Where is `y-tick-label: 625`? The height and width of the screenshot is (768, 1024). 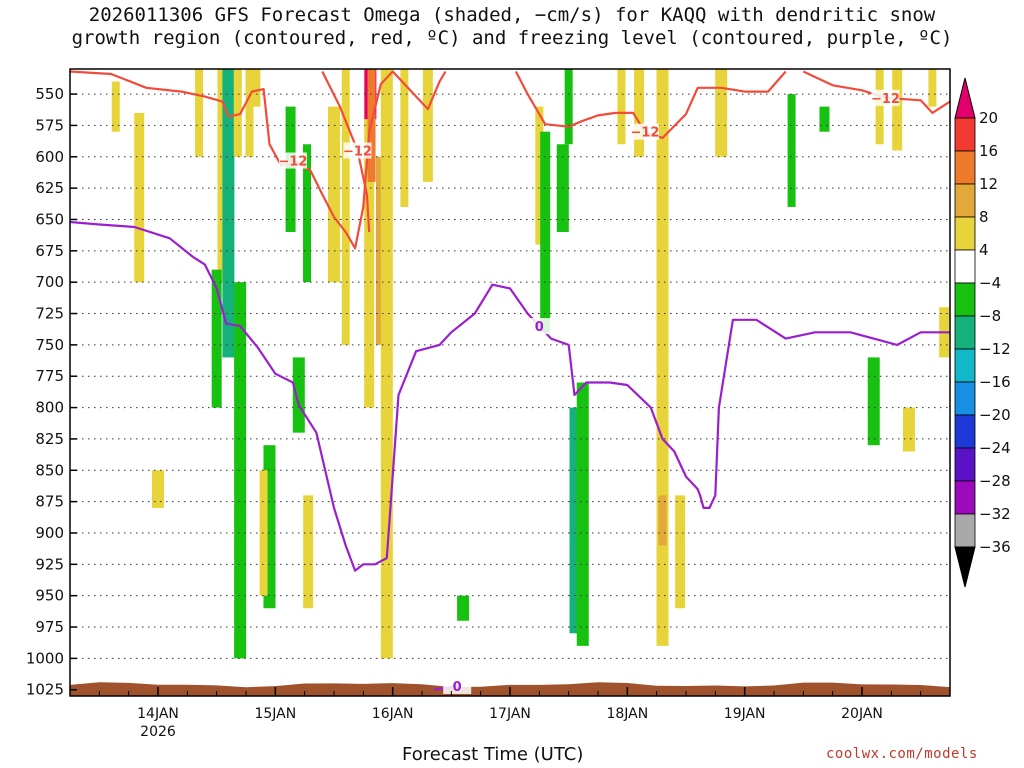
y-tick-label: 625 is located at coordinates (49, 188).